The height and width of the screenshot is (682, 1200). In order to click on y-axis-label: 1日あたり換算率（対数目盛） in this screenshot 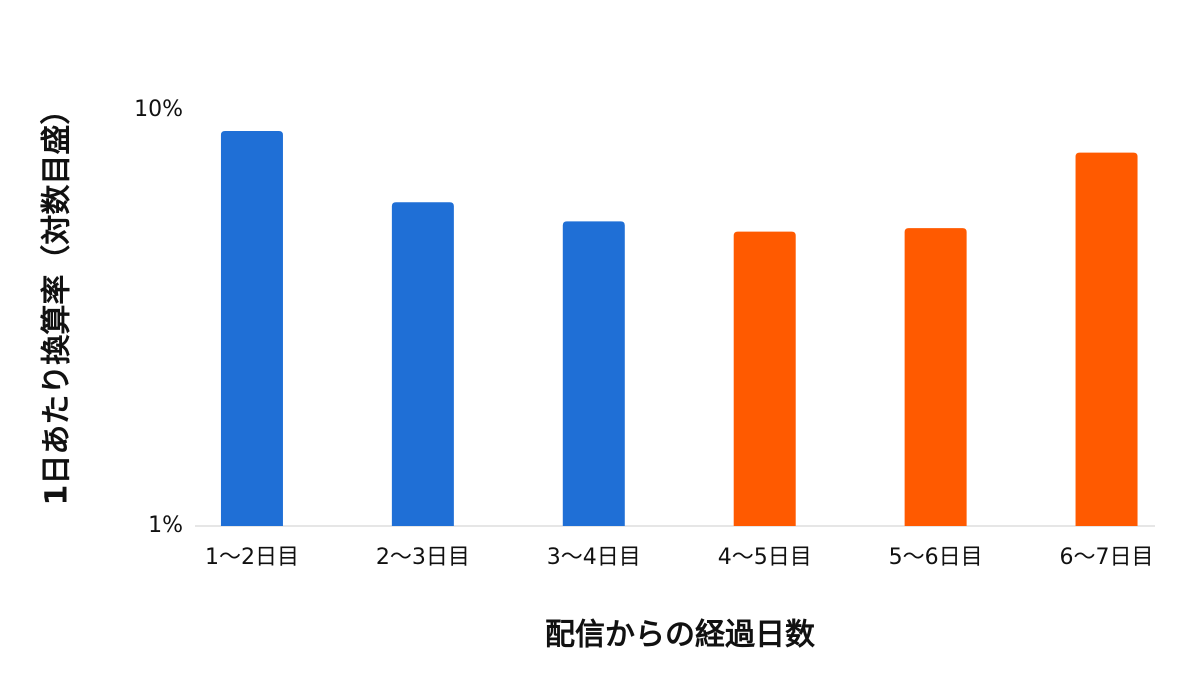, I will do `click(57, 300)`.